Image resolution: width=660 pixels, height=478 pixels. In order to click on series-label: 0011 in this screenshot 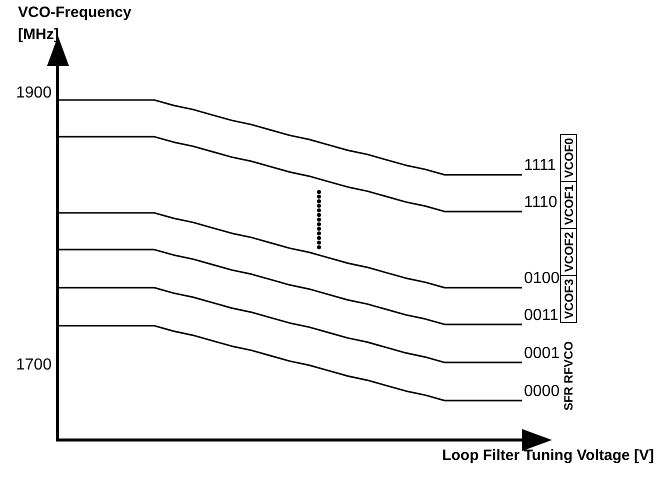, I will do `click(541, 315)`.